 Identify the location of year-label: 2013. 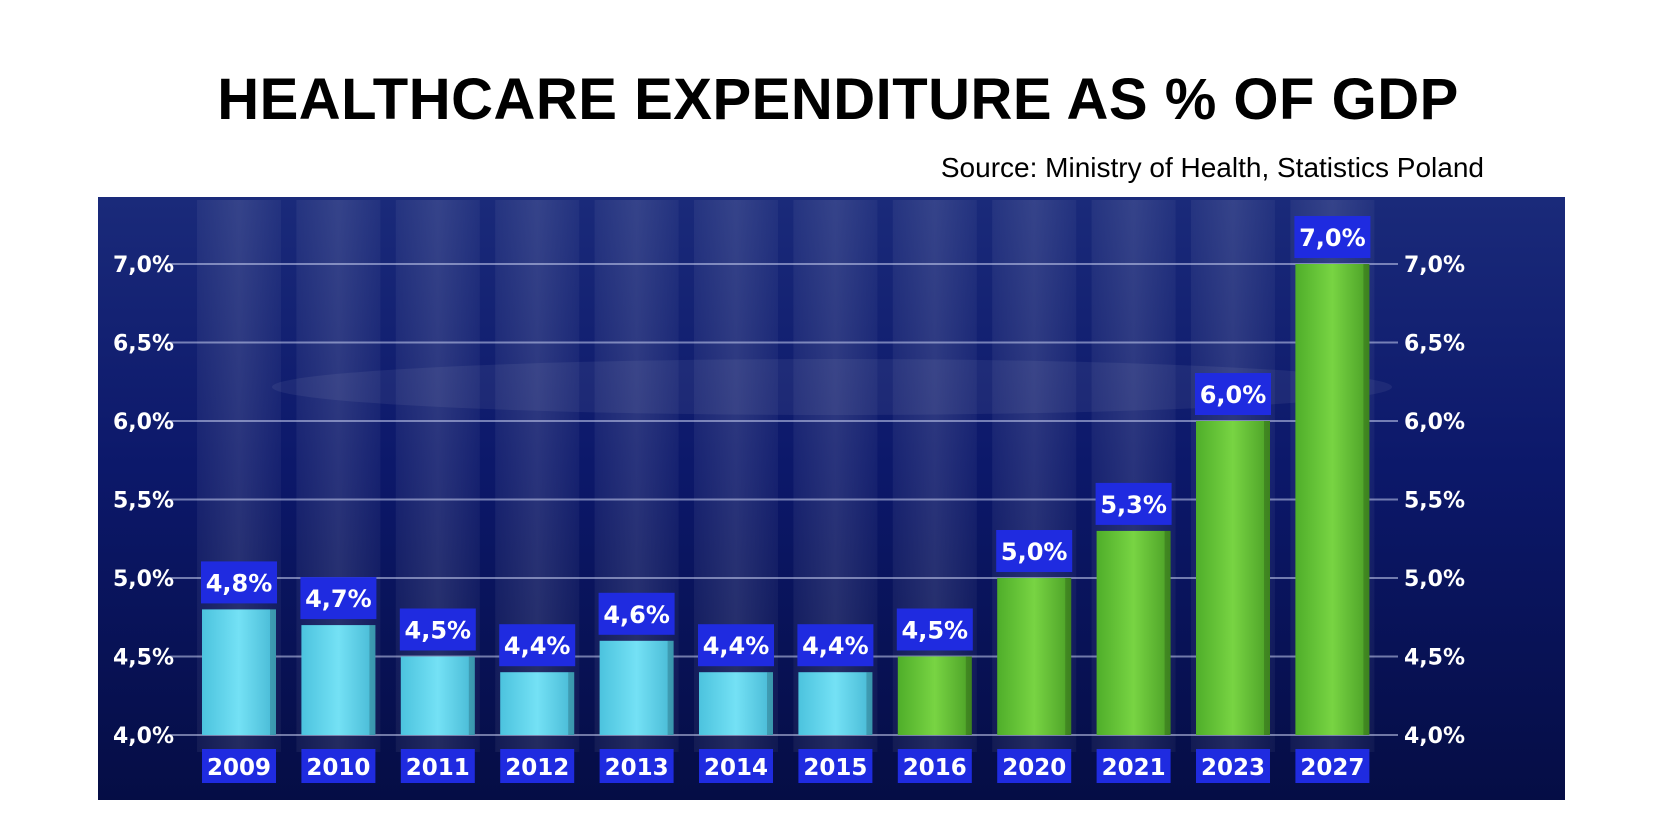
(637, 768).